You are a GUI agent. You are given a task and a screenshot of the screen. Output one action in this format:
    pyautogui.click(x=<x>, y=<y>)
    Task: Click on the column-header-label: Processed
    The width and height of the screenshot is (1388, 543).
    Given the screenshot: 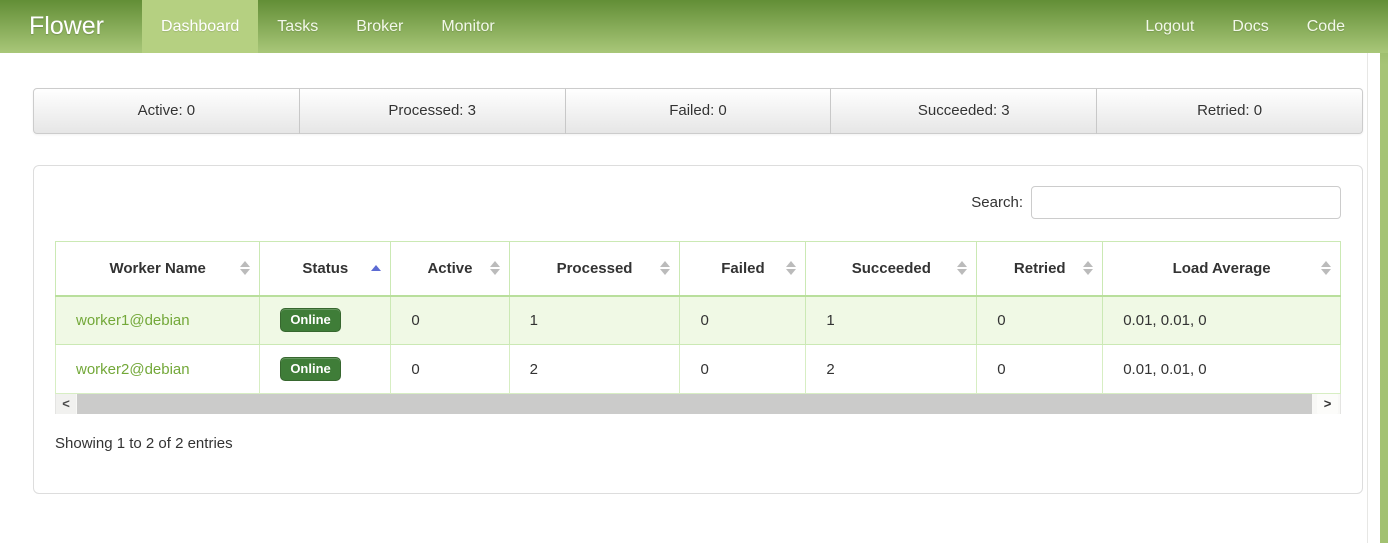 What is the action you would take?
    pyautogui.click(x=594, y=268)
    